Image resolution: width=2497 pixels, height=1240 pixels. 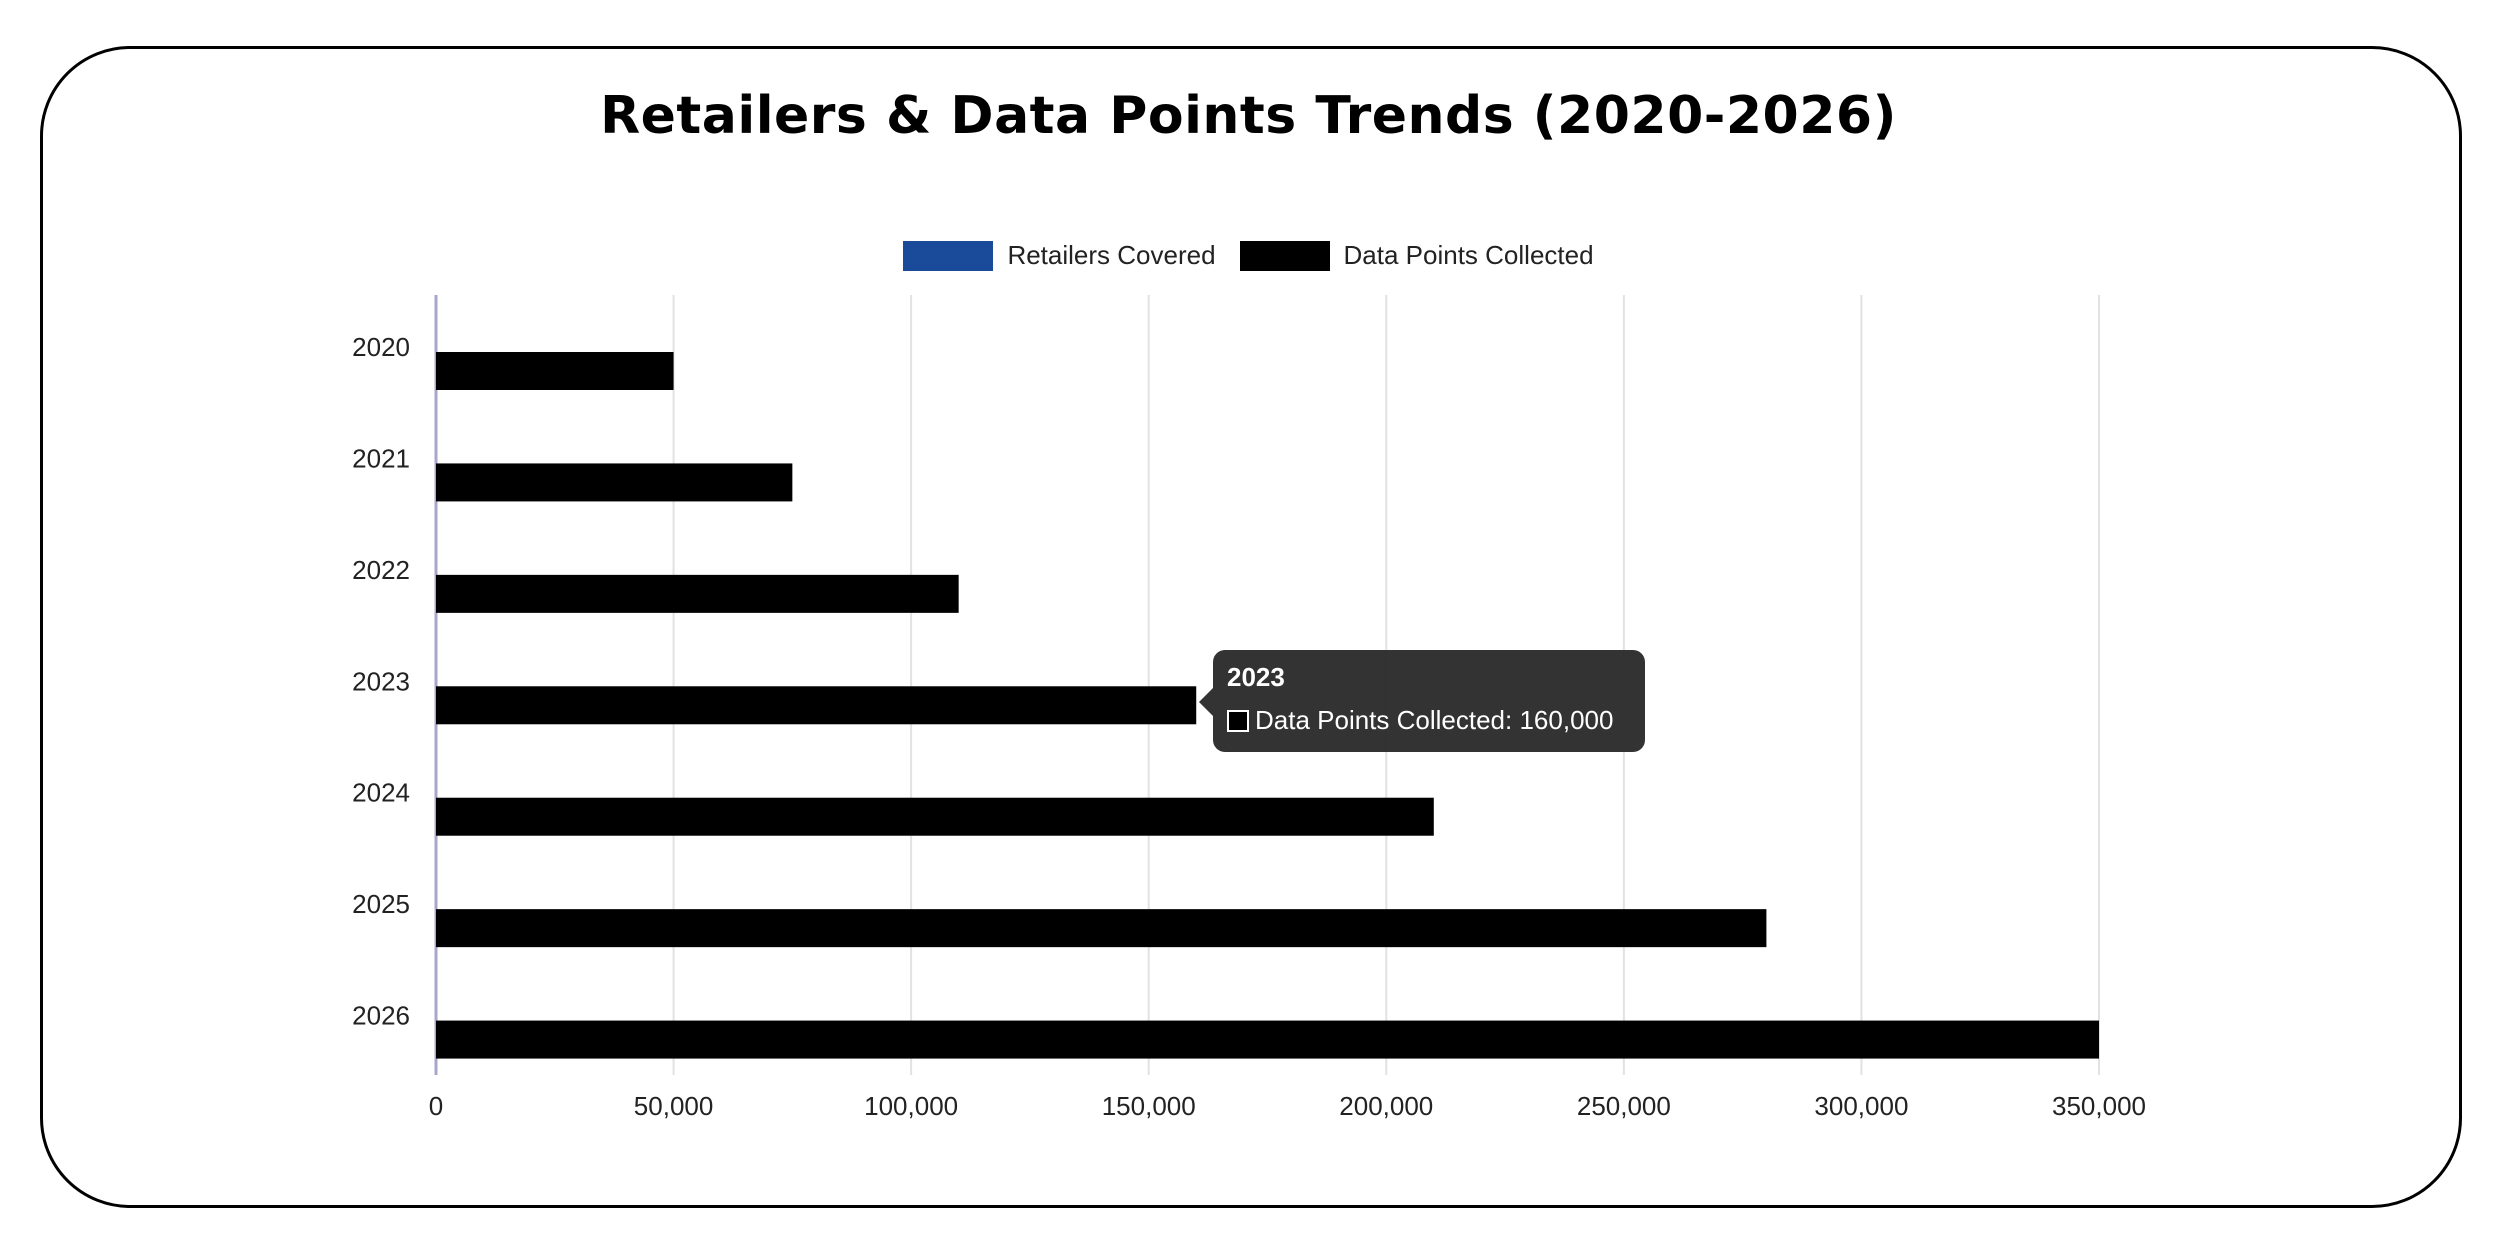 What do you see at coordinates (1422, 701) in the screenshot?
I see `chart-tooltip: 2023 Data Points Collected: 160,000` at bounding box center [1422, 701].